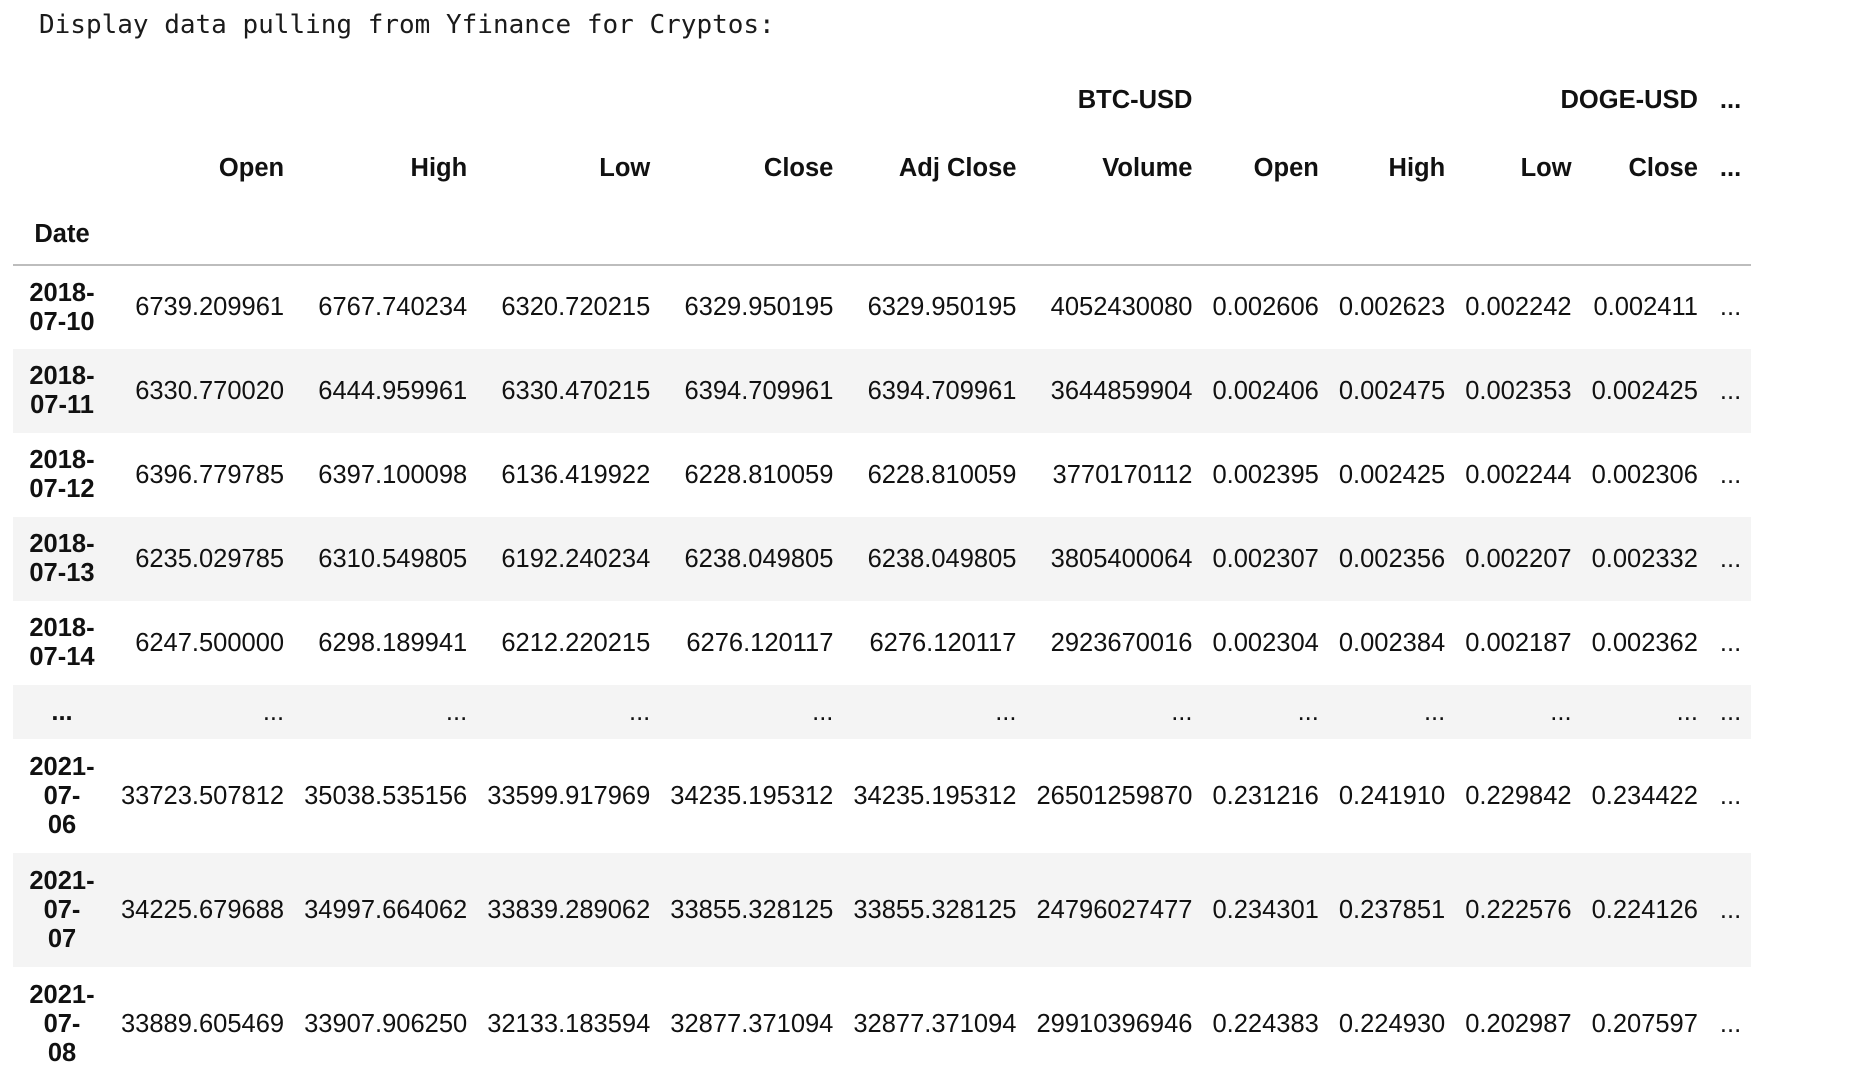  I want to click on table-cell: 0.002411, so click(1645, 307).